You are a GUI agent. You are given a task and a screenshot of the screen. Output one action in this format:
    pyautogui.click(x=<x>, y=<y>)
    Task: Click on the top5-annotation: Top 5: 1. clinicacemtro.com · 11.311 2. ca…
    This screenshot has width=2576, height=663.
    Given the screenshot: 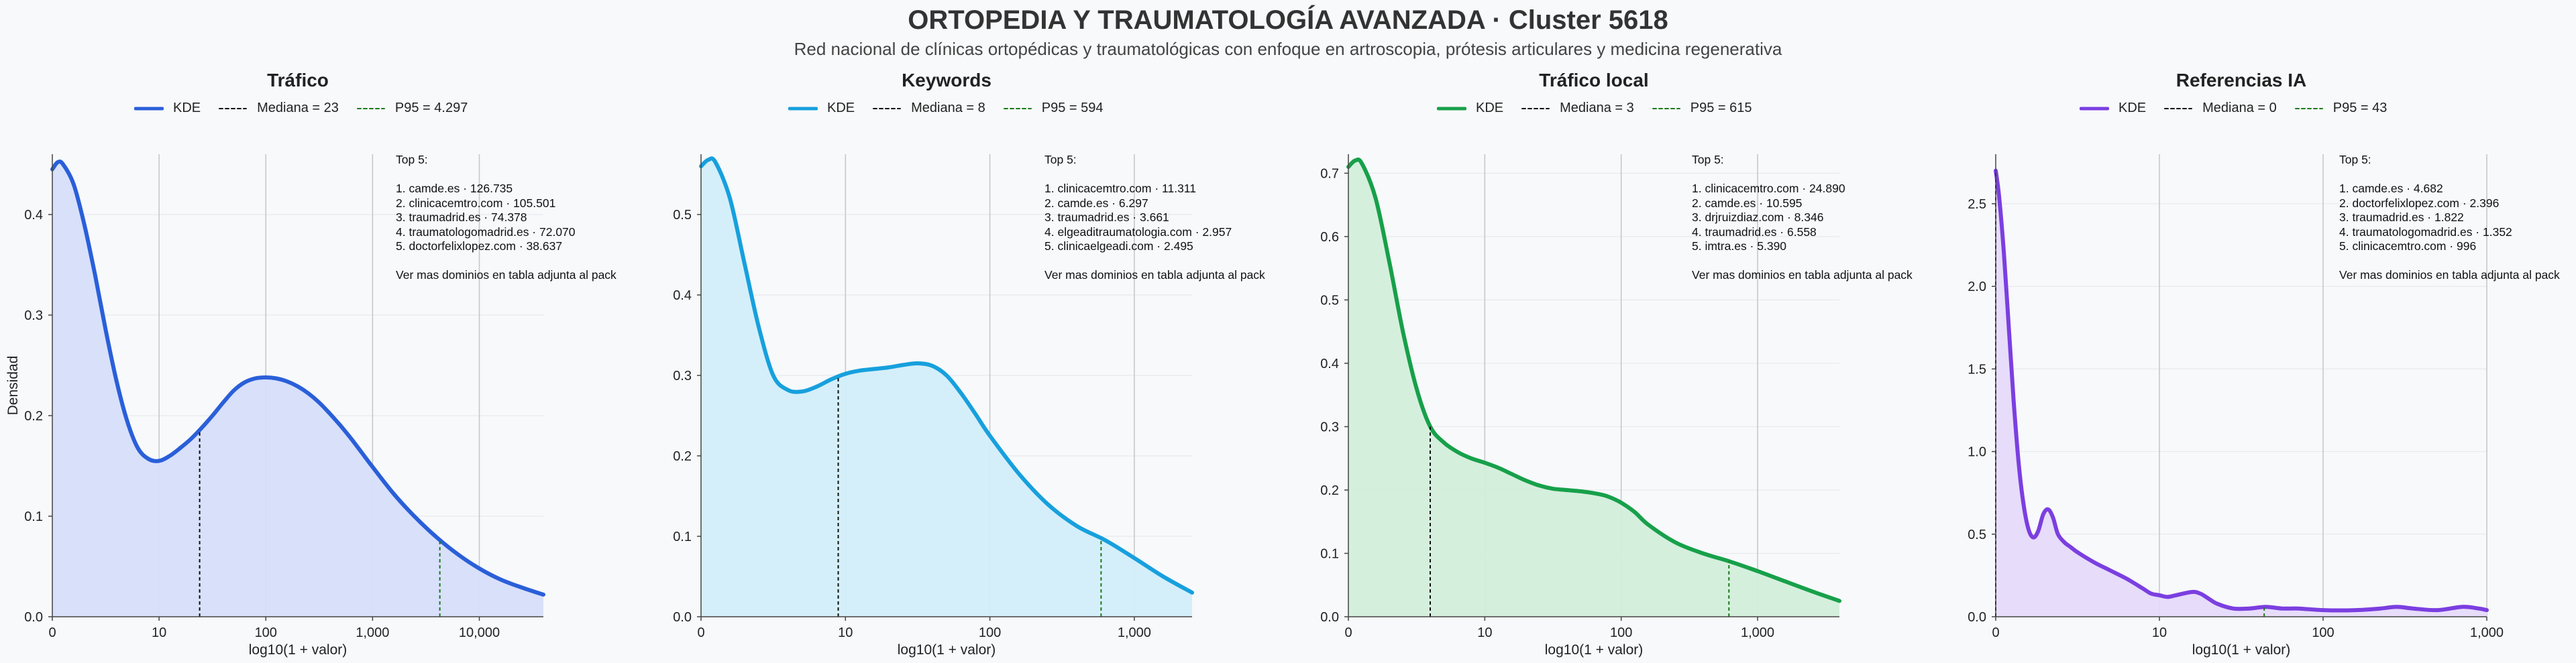 What is the action you would take?
    pyautogui.click(x=1154, y=218)
    